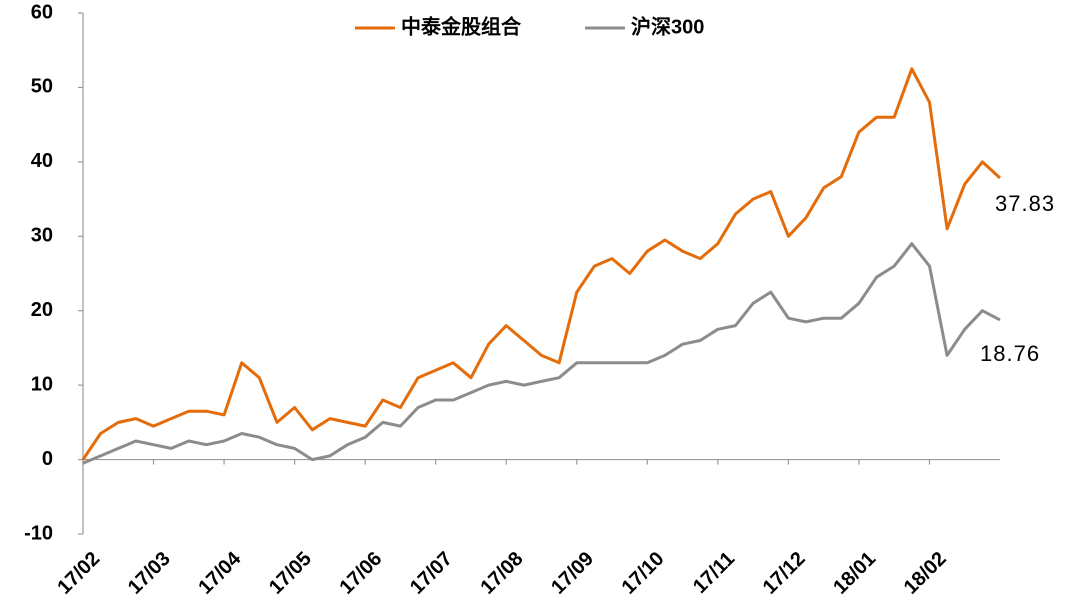 This screenshot has width=1067, height=615. Describe the element at coordinates (47, 459) in the screenshot. I see `y-tick-label: 0` at that location.